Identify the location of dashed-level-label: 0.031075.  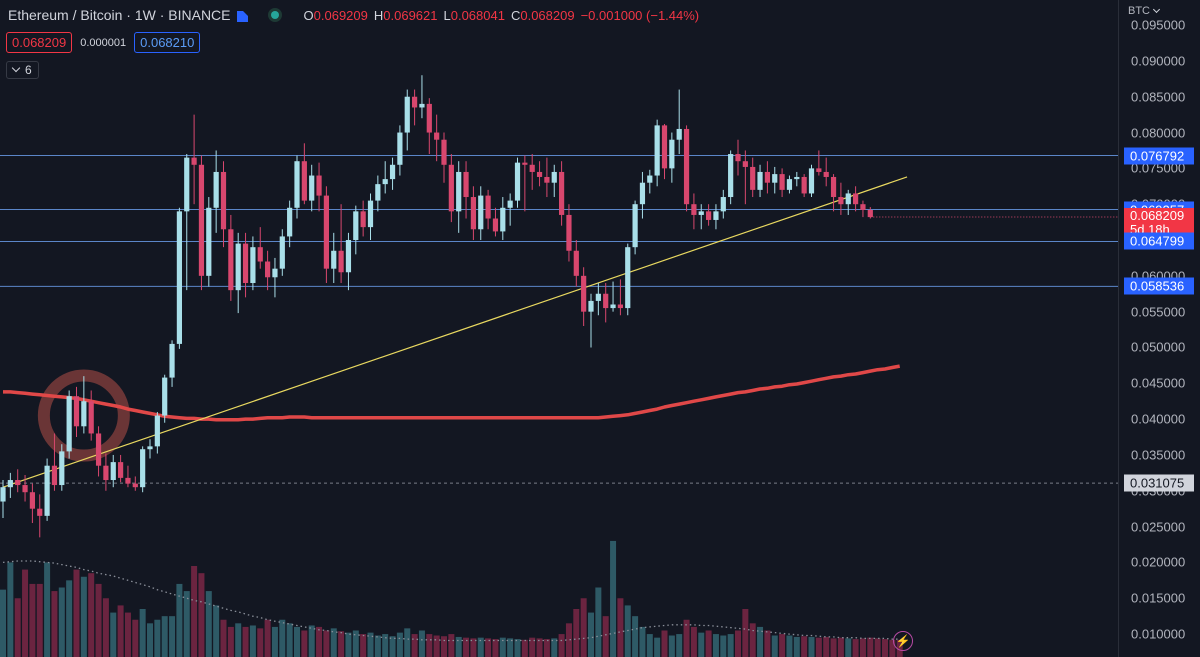
(1159, 483).